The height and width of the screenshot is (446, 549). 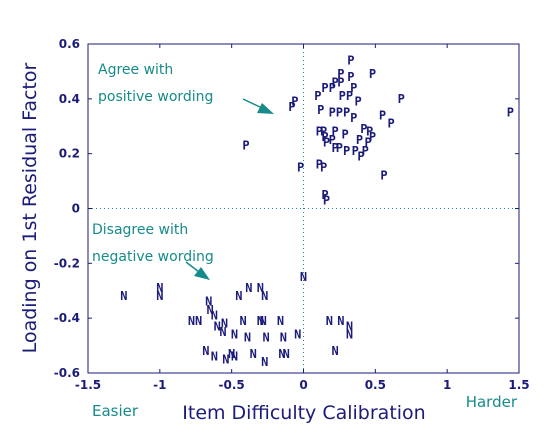 What do you see at coordinates (202, 273) in the screenshot?
I see `annotation-arrow-head-disagree` at bounding box center [202, 273].